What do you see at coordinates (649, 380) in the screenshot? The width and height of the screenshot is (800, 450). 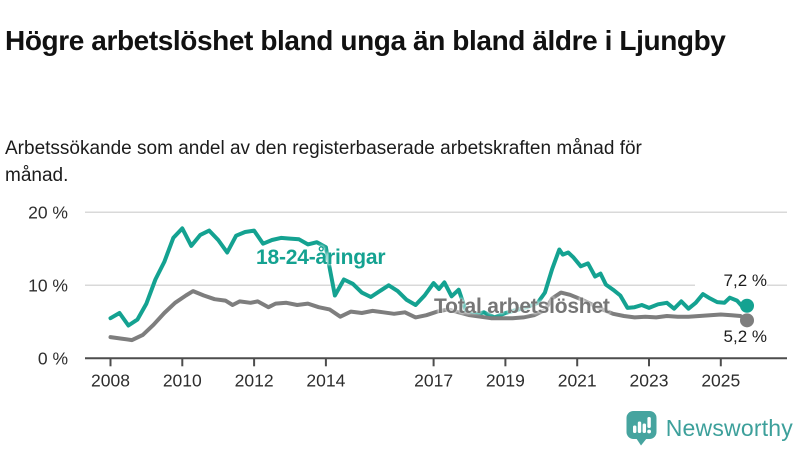 I see `x-tick-label: 2023` at bounding box center [649, 380].